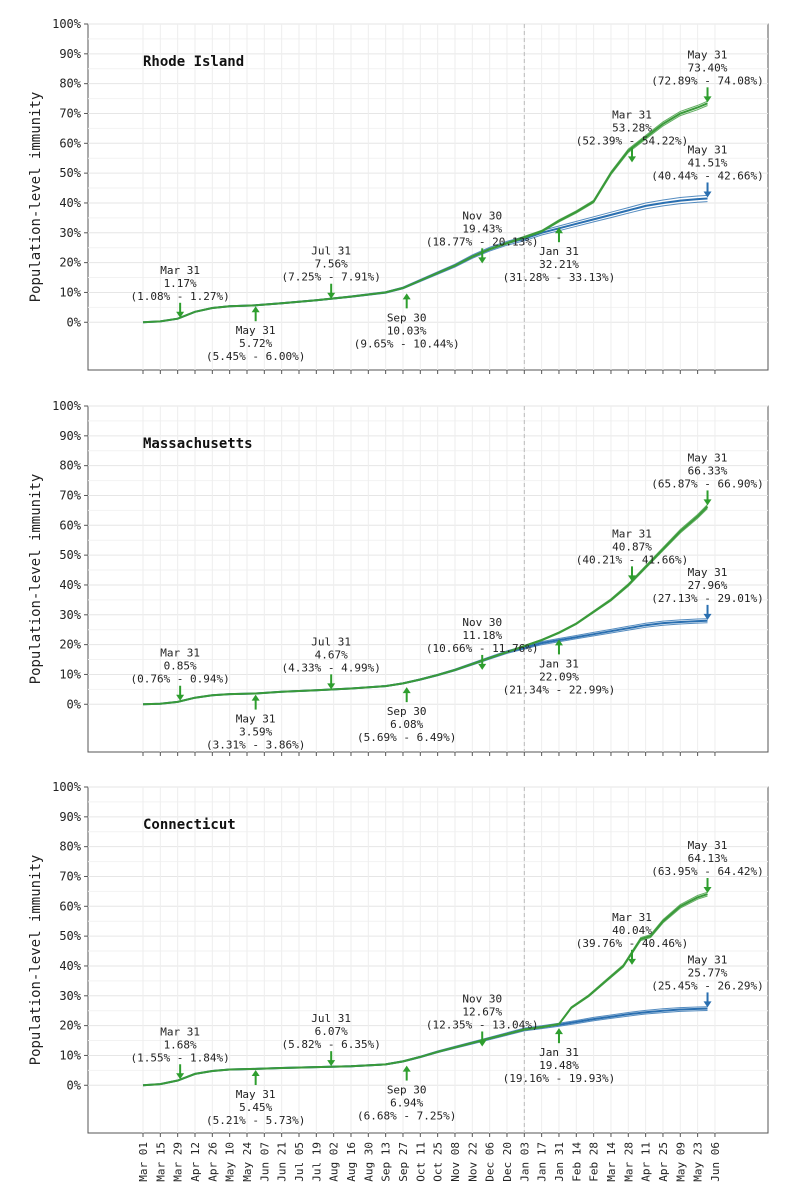  Describe the element at coordinates (351, 1162) in the screenshot. I see `x-tick-label: Aug 16` at that location.